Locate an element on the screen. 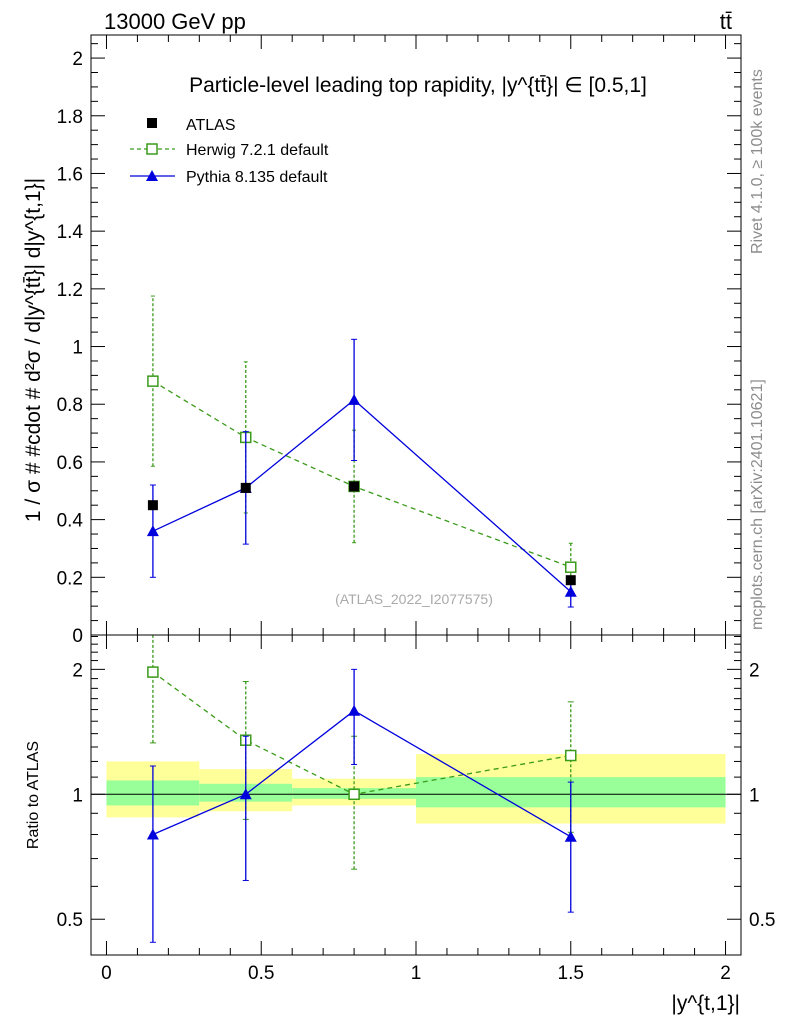 This screenshot has width=786, height=1024. ratio-y-tick-label: 2 is located at coordinates (77, 670).